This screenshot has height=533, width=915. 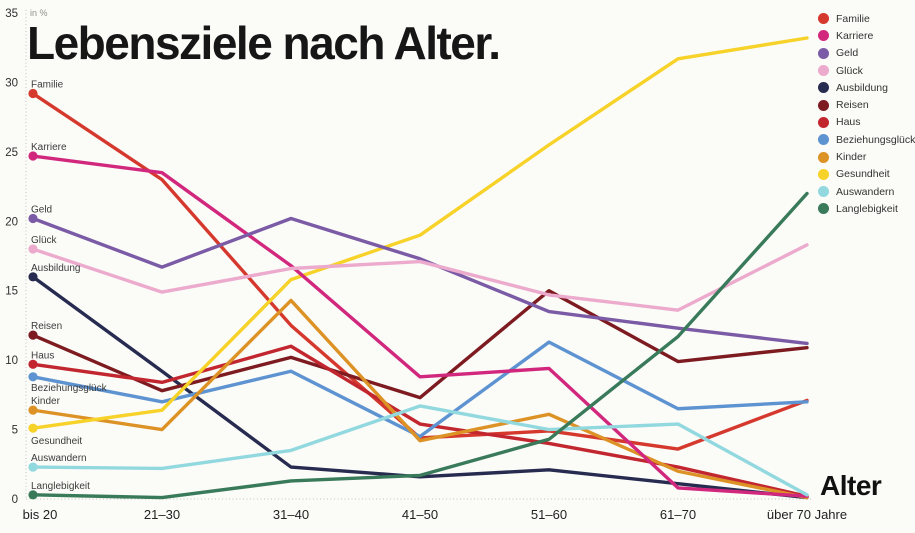 What do you see at coordinates (59, 458) in the screenshot?
I see `series-start-label-auswandern: Auswandern` at bounding box center [59, 458].